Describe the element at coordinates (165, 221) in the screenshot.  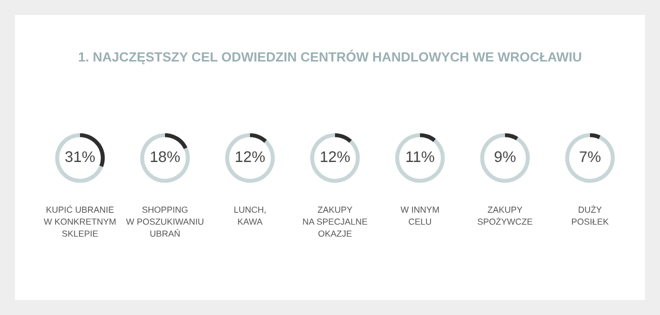
I see `text: SHOPPING W POSZUKIWANIU UBRAŃ` at that location.